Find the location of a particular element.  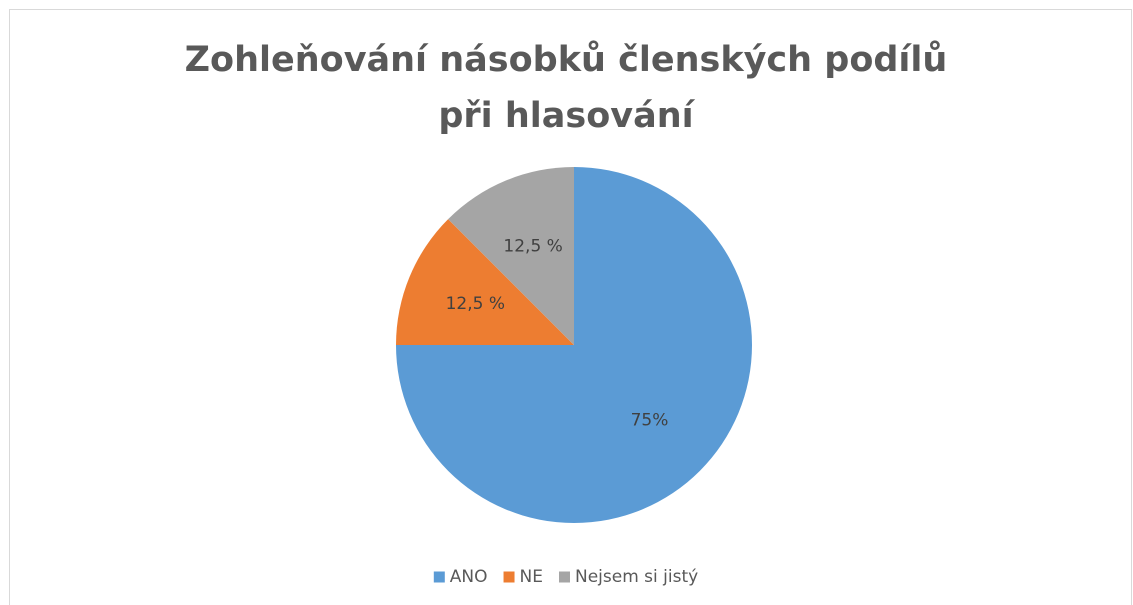

legend-label: ANO is located at coordinates (469, 577).